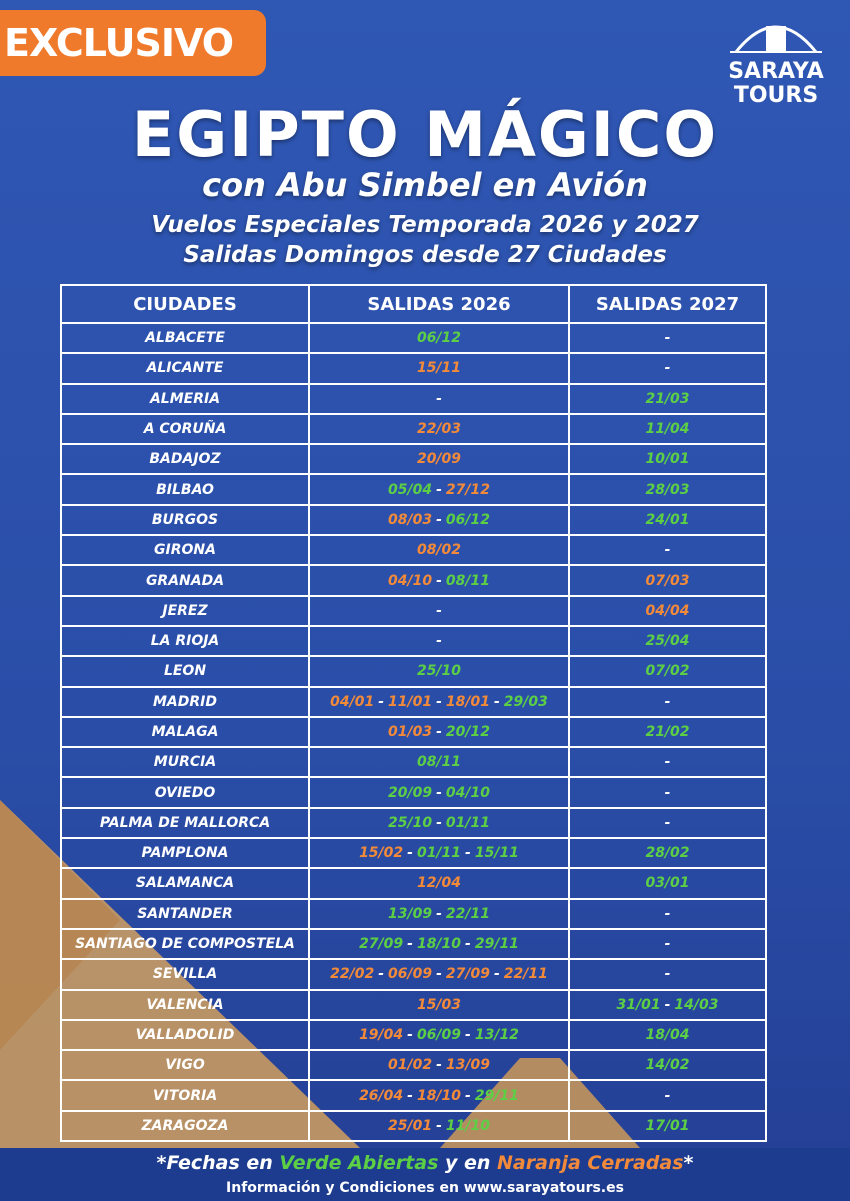  I want to click on city-cell: BADAJOZ, so click(186, 459).